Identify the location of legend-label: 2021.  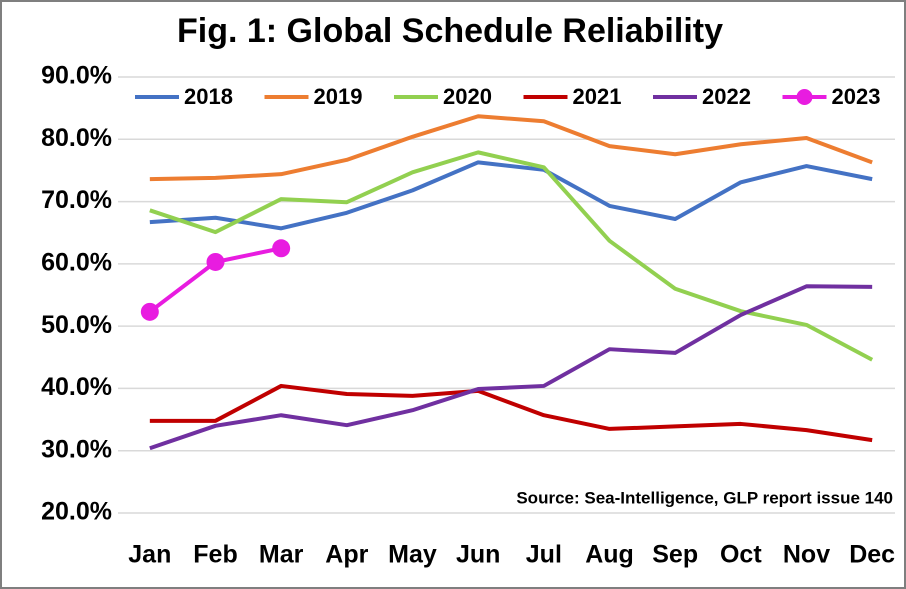
(597, 96).